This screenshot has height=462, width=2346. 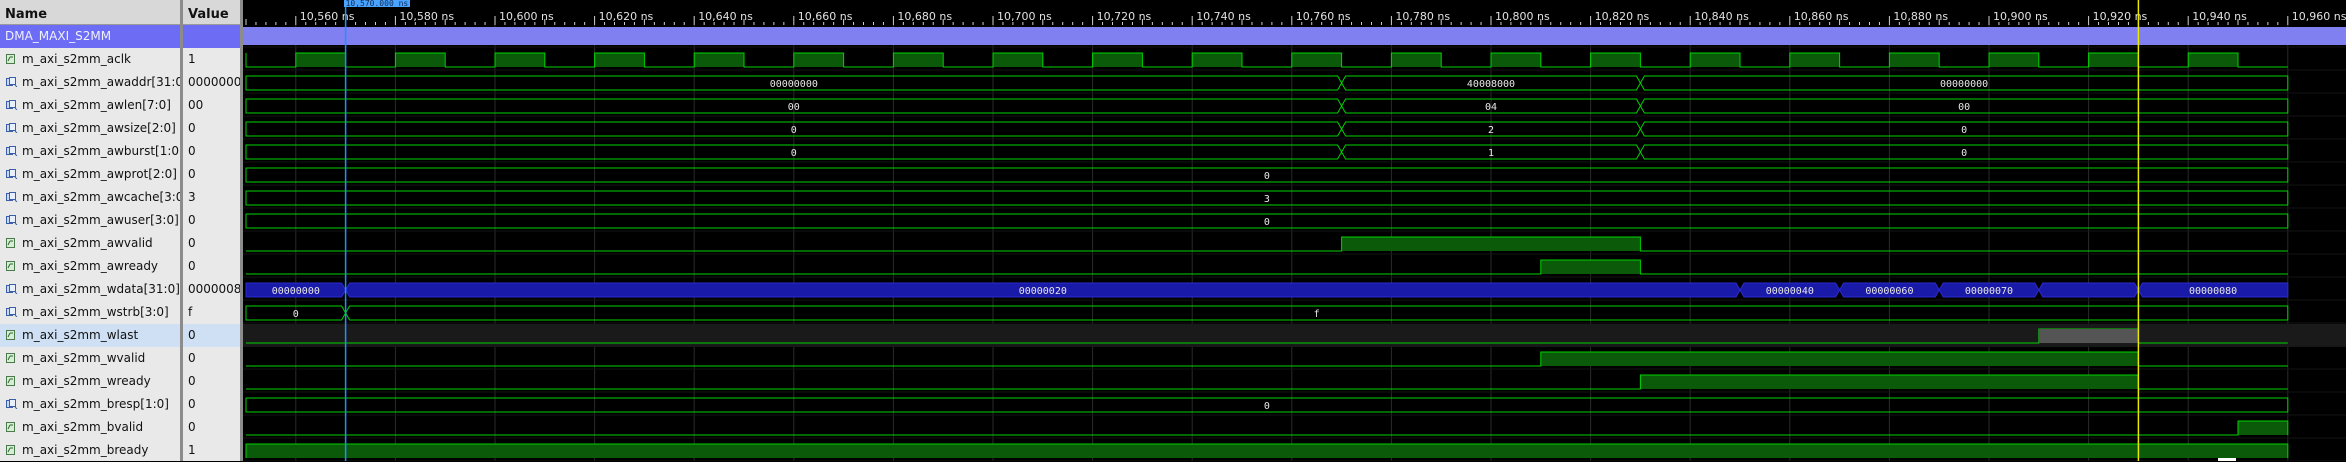 What do you see at coordinates (90, 335) in the screenshot?
I see `signal-row-m-axi-s2mm-wlast: m_axi_s2mm_wlast` at bounding box center [90, 335].